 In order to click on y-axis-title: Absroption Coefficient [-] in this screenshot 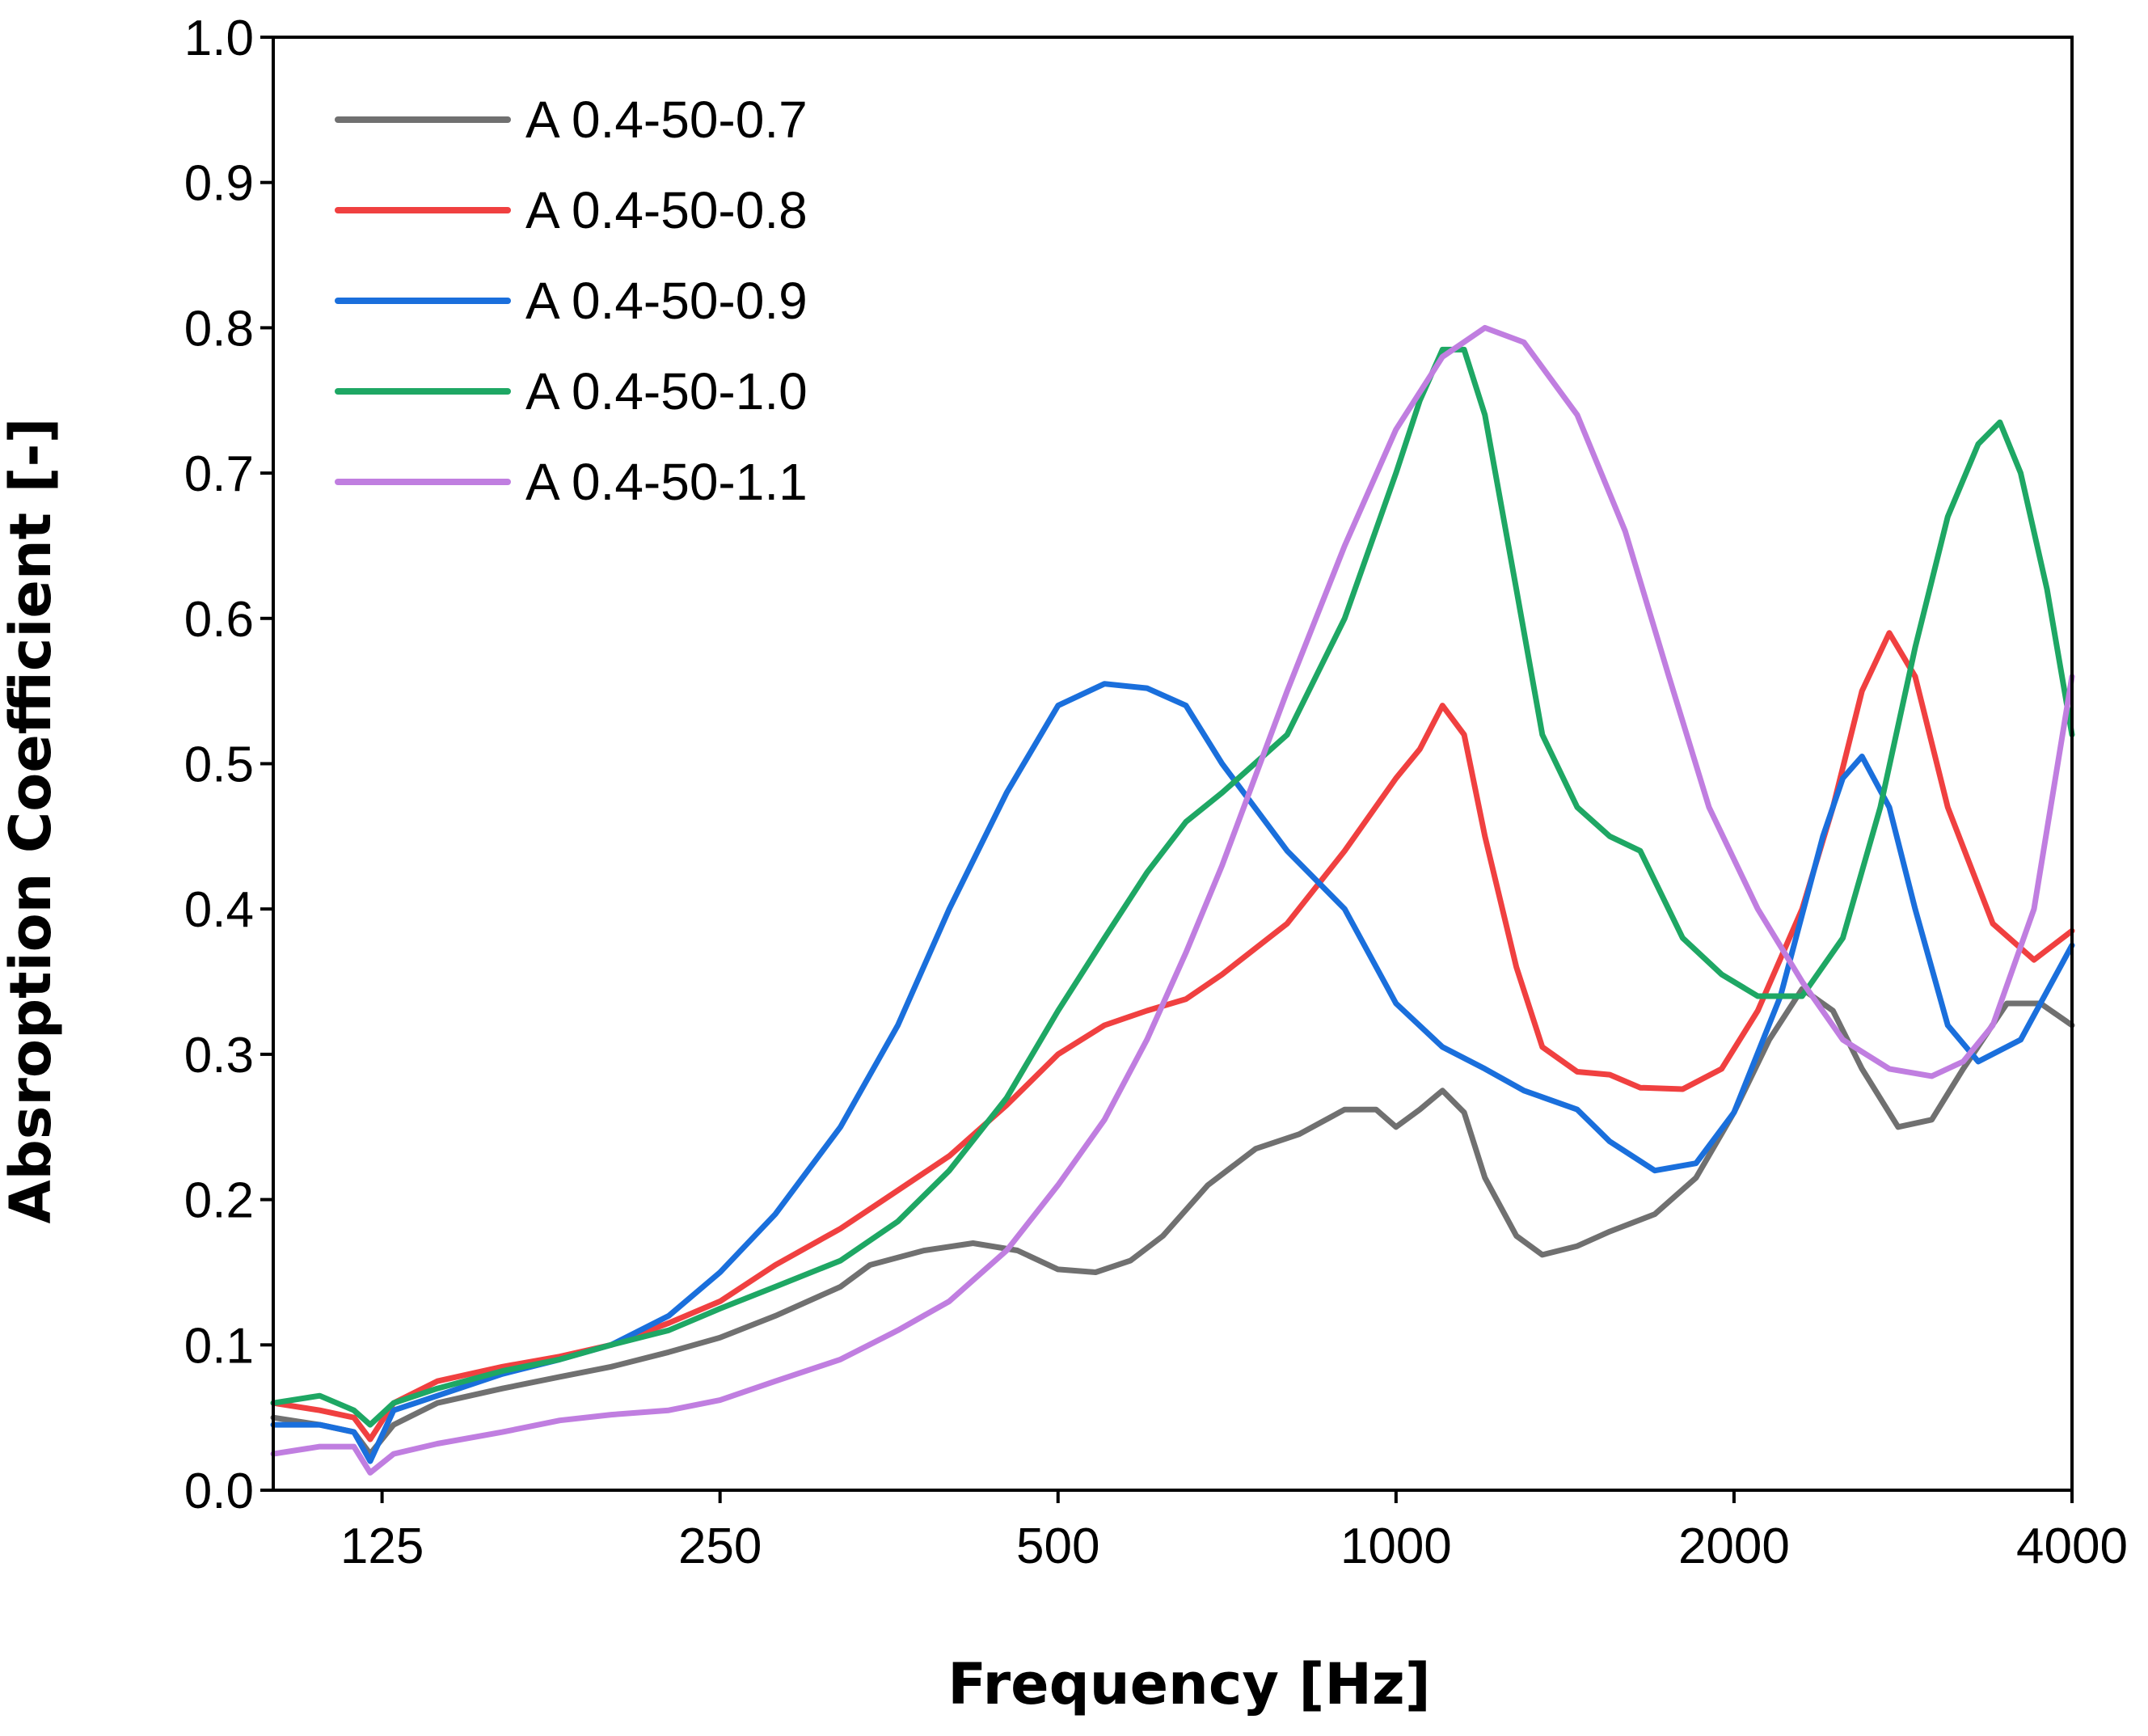, I will do `click(32, 820)`.